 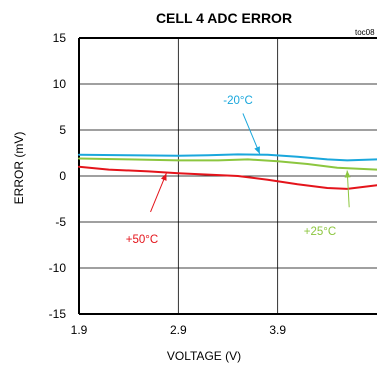 I want to click on x-axis-label: VOLTAGE (V), so click(x=204, y=356).